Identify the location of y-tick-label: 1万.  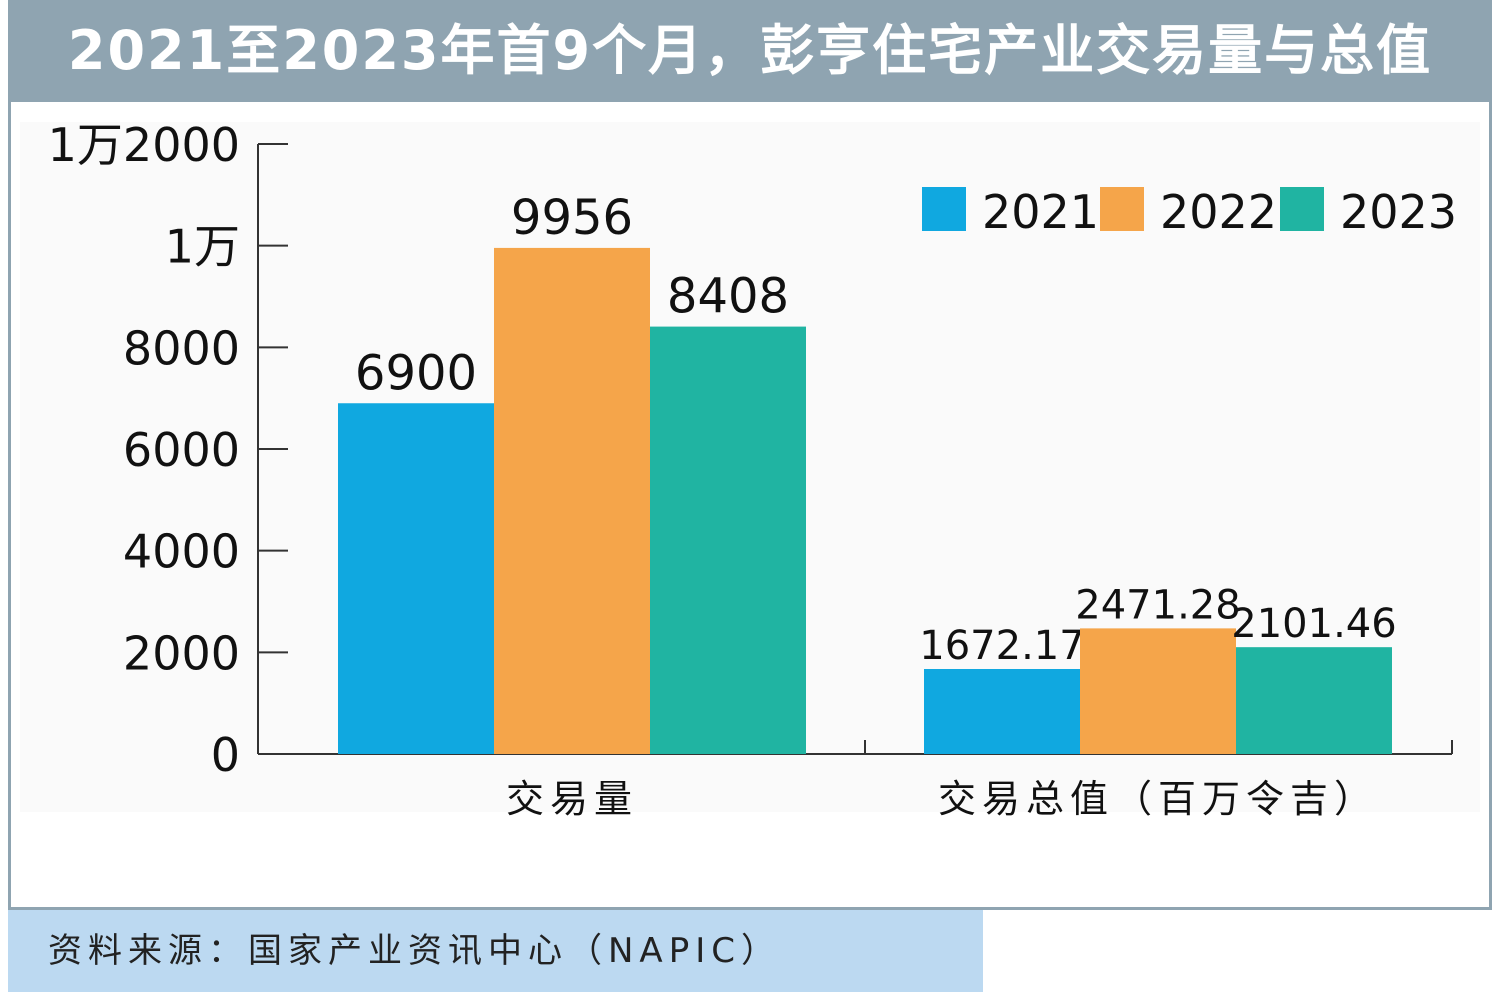
(202, 247).